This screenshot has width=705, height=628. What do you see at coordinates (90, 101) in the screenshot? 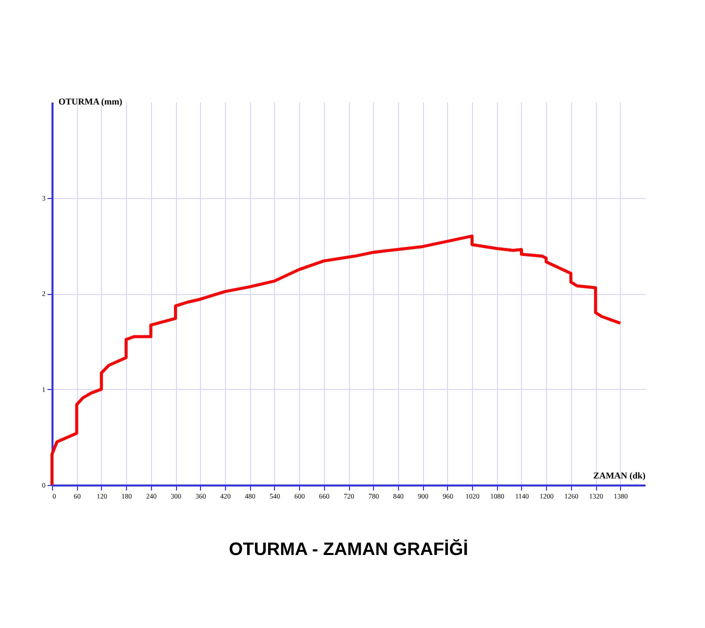
I see `y-axis-title: OTURMA (mm)` at bounding box center [90, 101].